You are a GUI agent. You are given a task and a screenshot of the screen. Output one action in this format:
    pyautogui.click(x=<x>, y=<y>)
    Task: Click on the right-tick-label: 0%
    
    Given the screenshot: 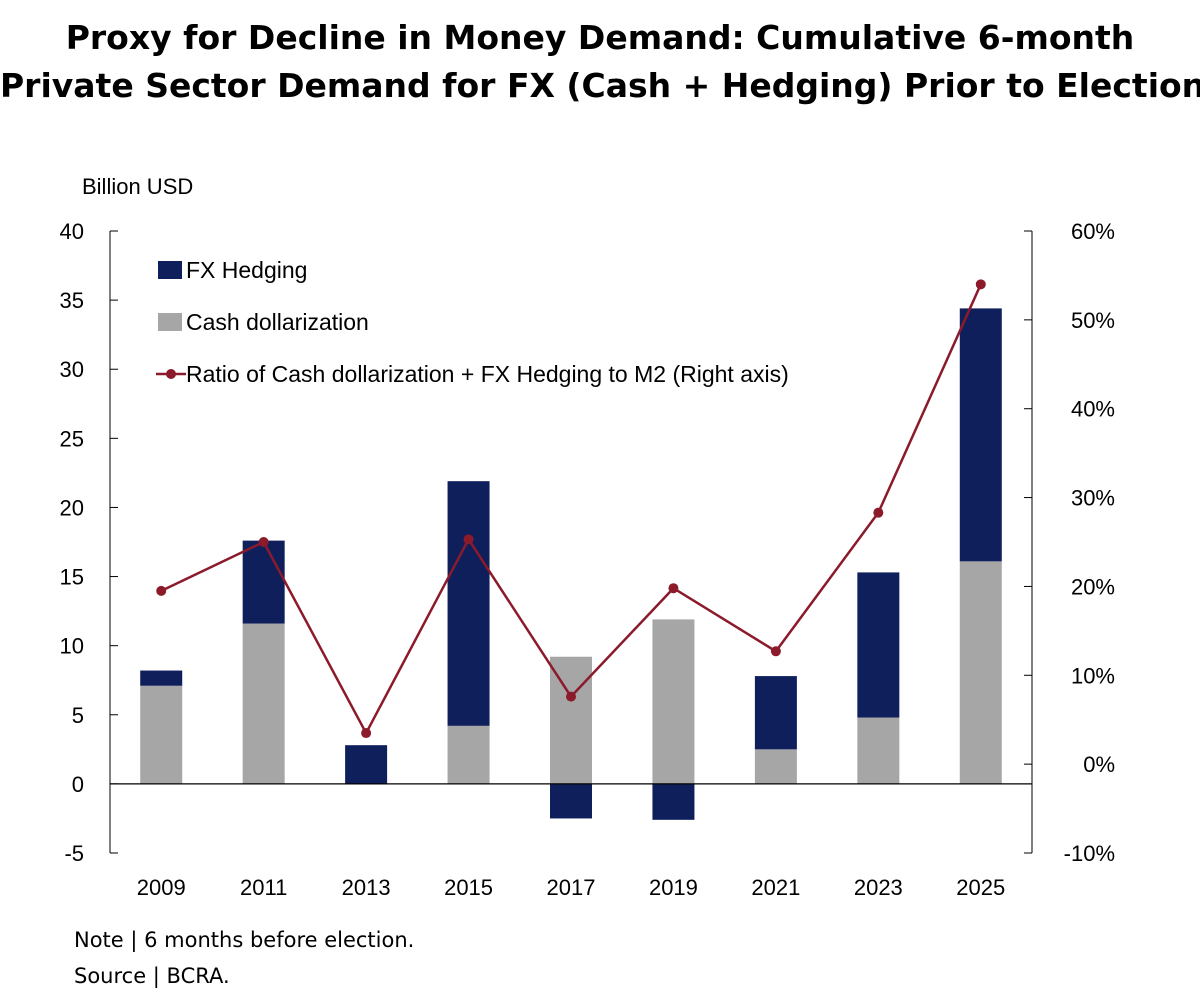 What is the action you would take?
    pyautogui.click(x=1099, y=764)
    